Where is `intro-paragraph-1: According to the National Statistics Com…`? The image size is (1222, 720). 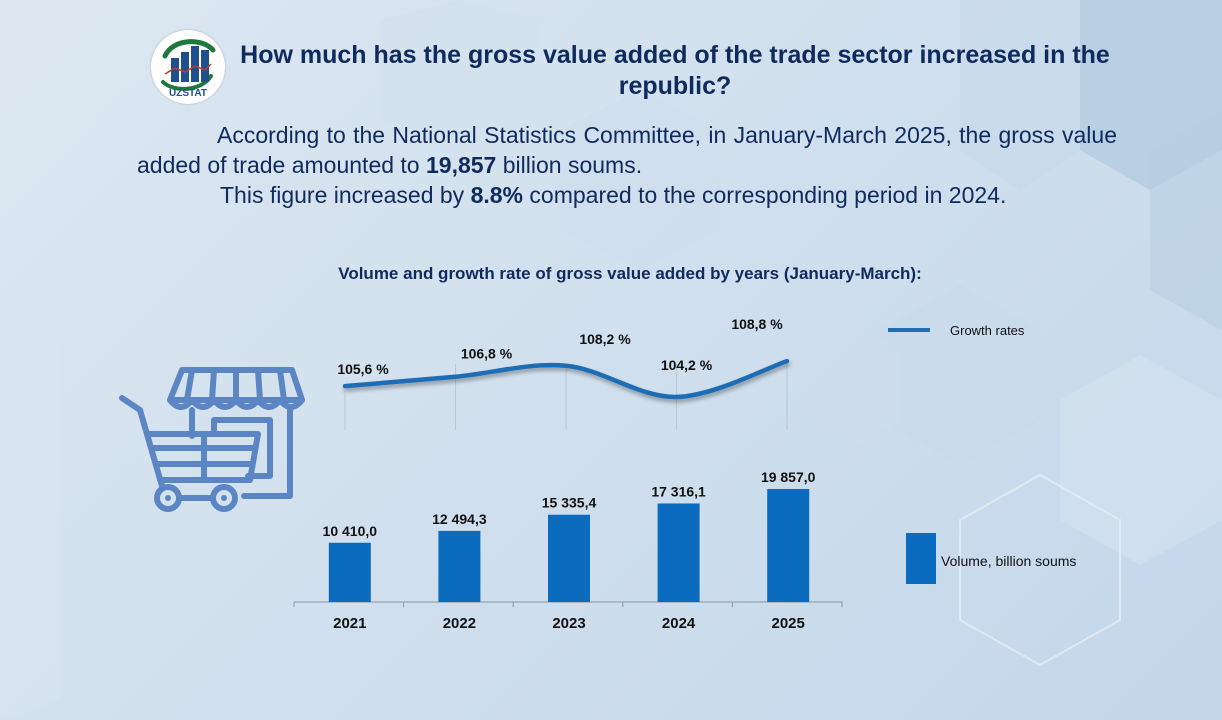 intro-paragraph-1: According to the National Statistics Com… is located at coordinates (627, 150).